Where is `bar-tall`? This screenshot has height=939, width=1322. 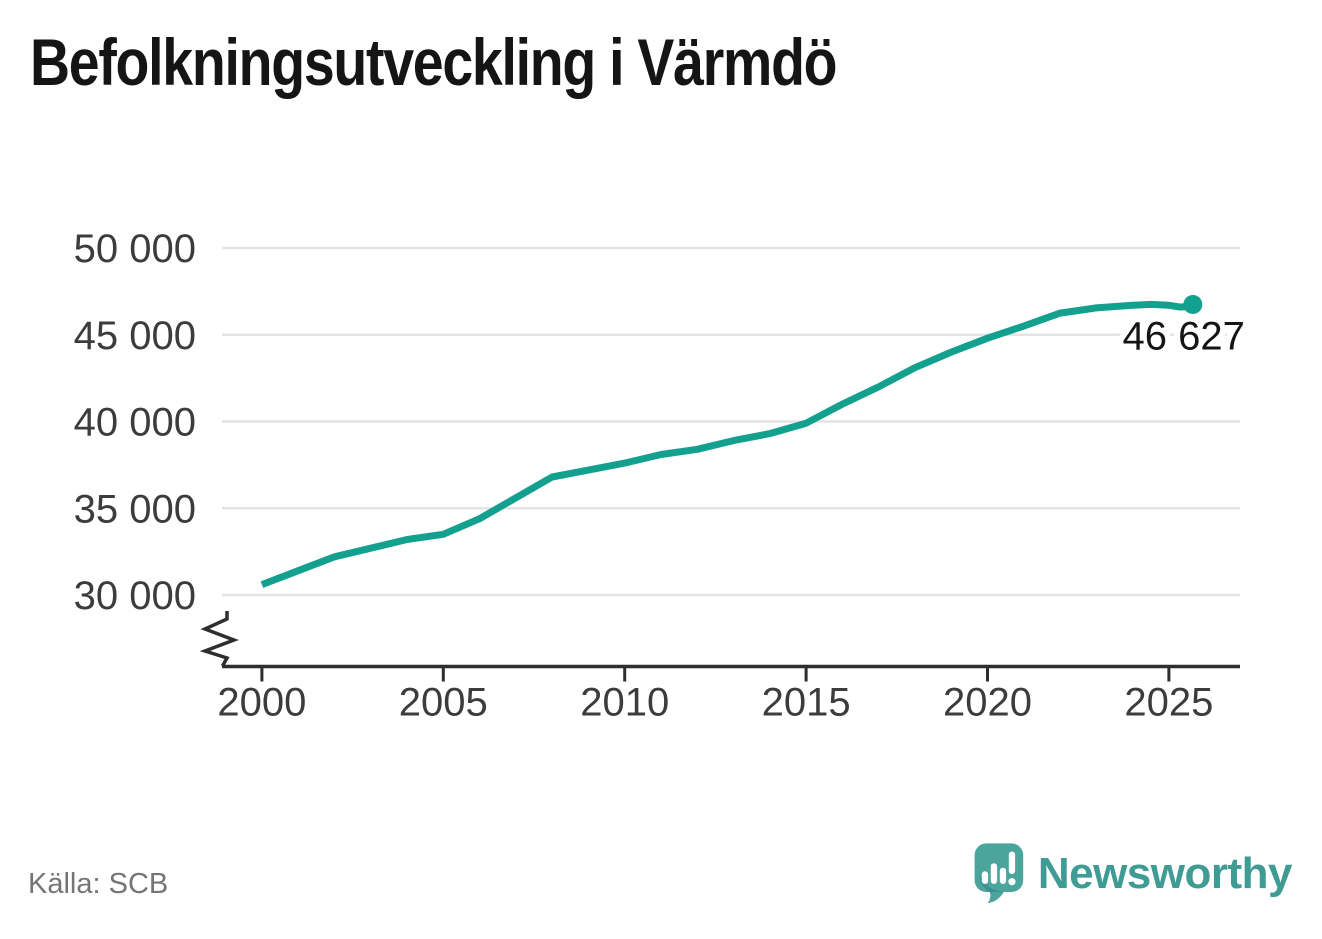
bar-tall is located at coordinates (993, 873).